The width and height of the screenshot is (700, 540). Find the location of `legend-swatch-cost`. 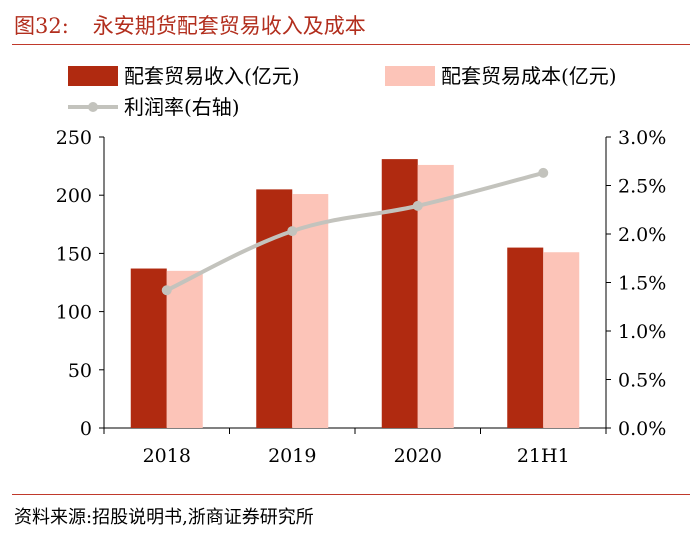

legend-swatch-cost is located at coordinates (410, 76).